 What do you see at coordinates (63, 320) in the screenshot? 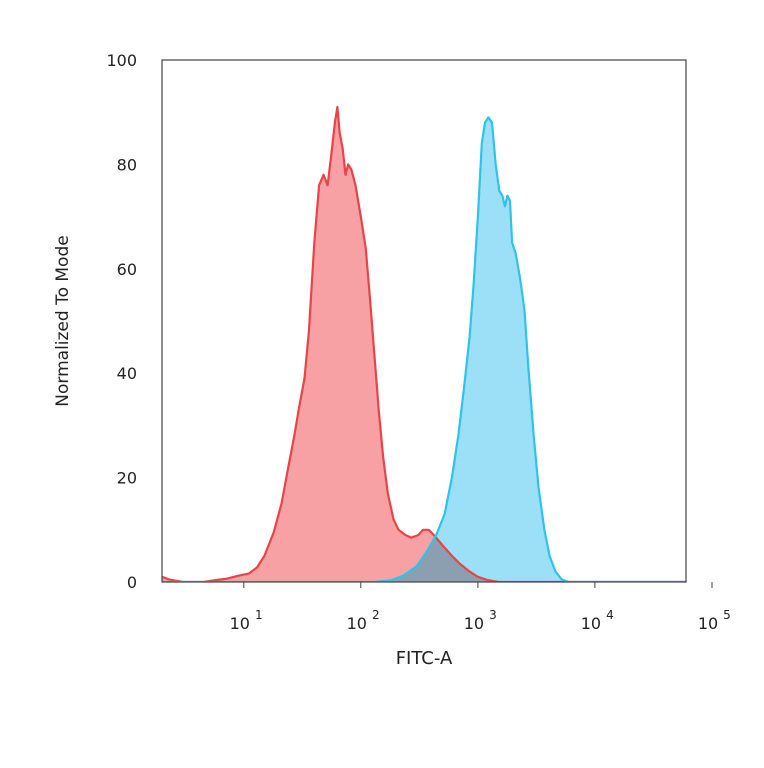
I see `y-axis-label: Normalized To Mode` at bounding box center [63, 320].